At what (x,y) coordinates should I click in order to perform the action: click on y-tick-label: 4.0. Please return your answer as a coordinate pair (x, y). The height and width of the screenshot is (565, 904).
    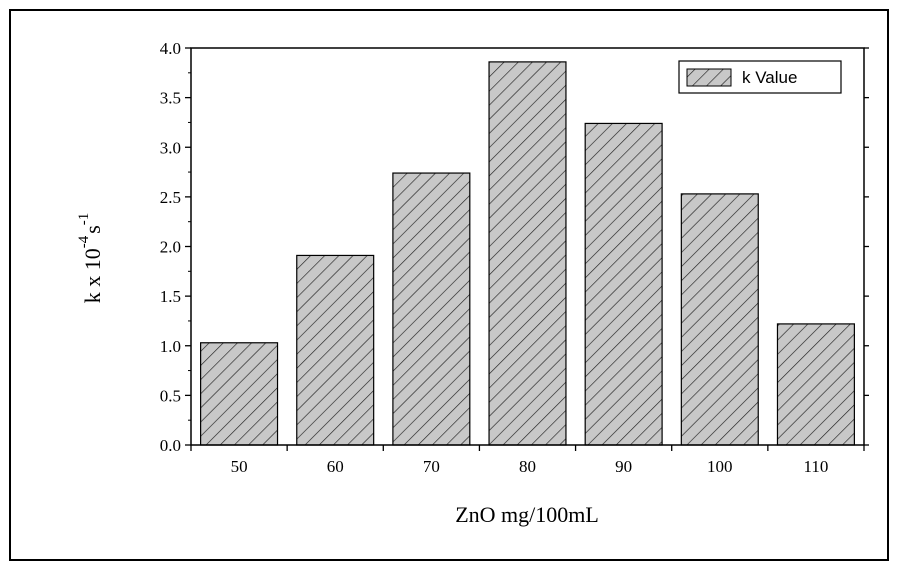
    Looking at the image, I should click on (170, 48).